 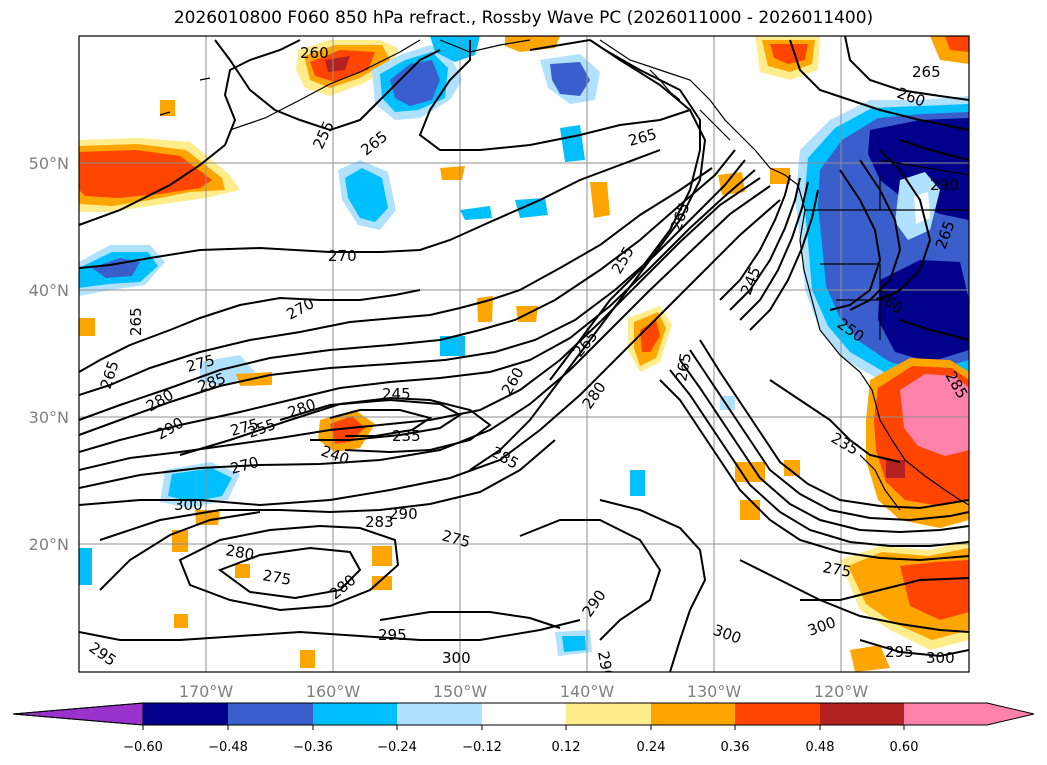 I want to click on colorbar-extend-low, so click(x=78, y=714).